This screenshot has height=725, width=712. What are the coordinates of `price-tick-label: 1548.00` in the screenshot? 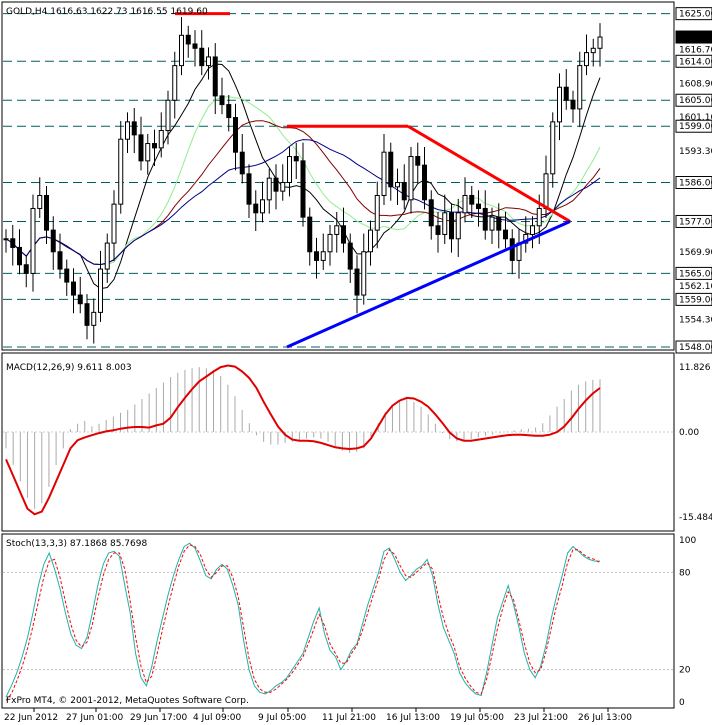 It's located at (695, 348).